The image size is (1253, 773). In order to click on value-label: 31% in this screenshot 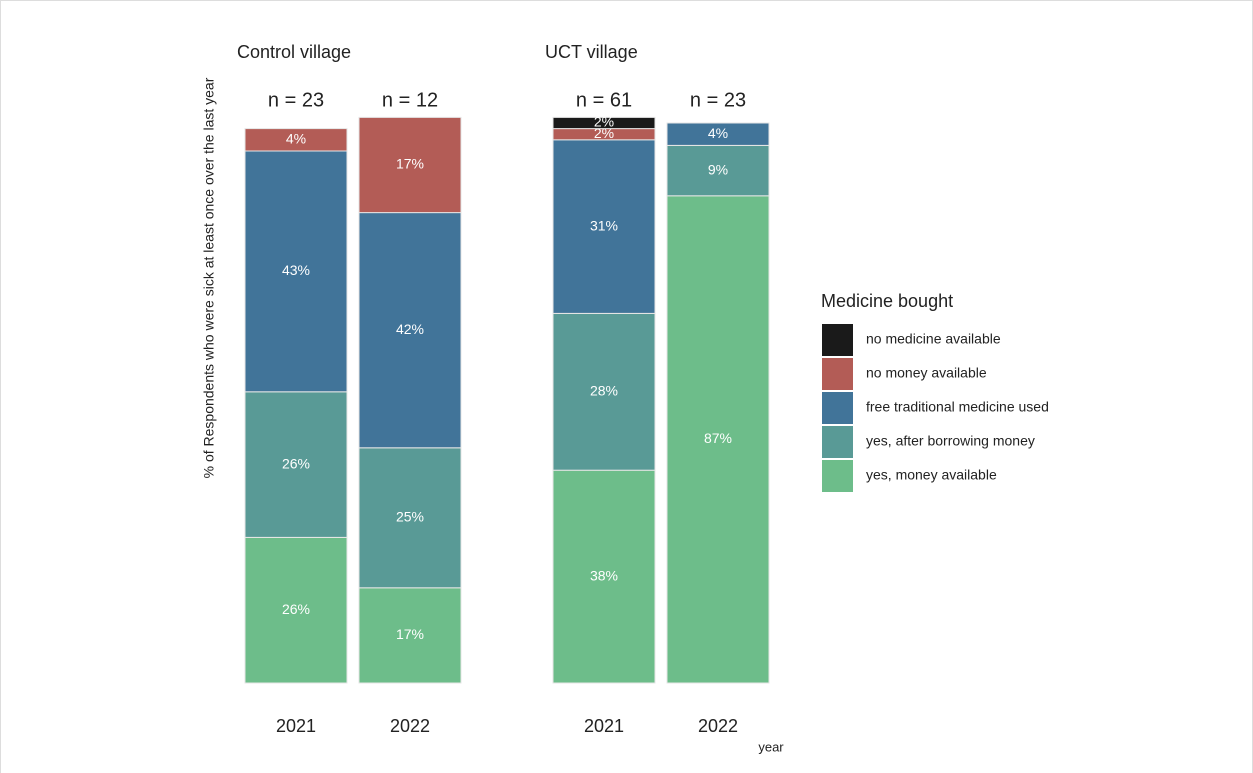, I will do `click(604, 225)`.